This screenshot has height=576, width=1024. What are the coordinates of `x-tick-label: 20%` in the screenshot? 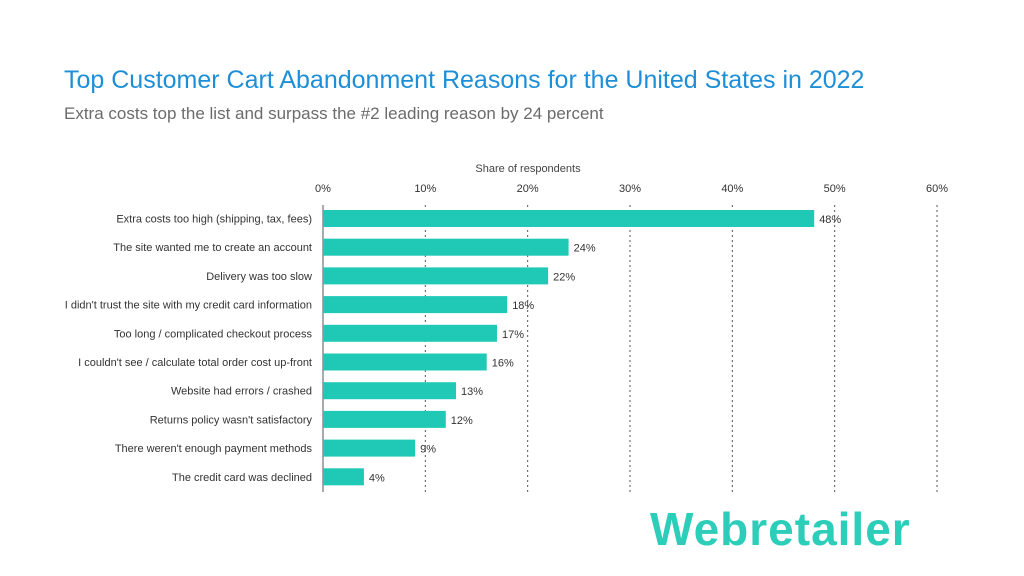 It's located at (528, 189).